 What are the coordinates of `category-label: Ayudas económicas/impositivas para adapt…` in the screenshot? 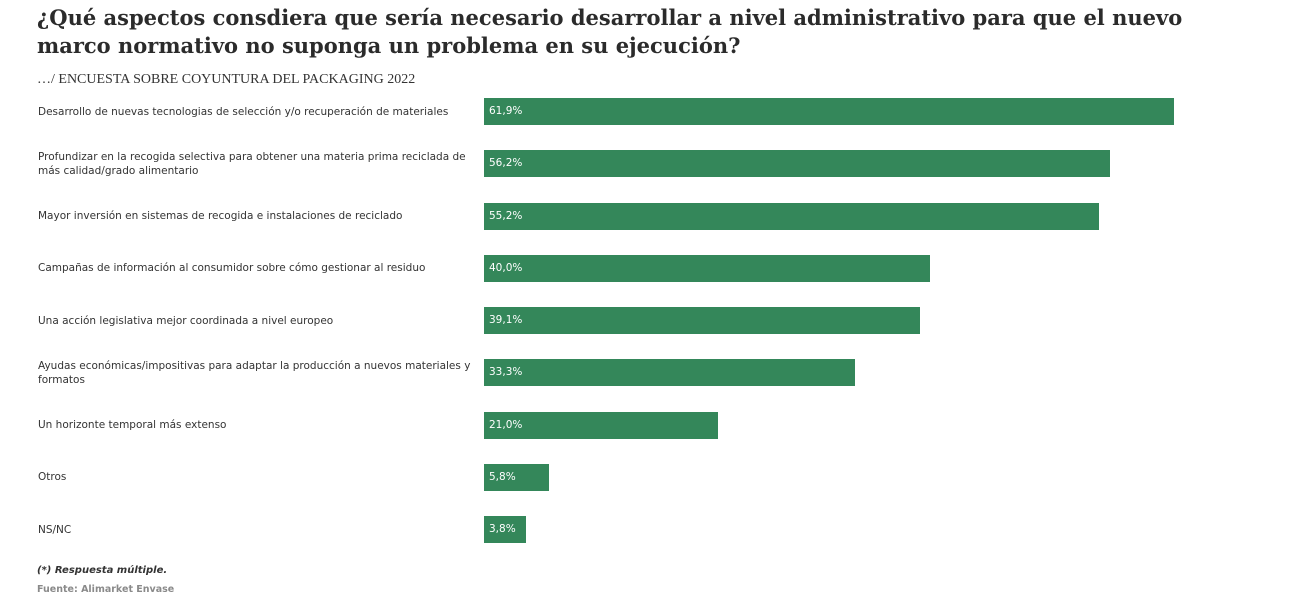 It's located at (254, 372).